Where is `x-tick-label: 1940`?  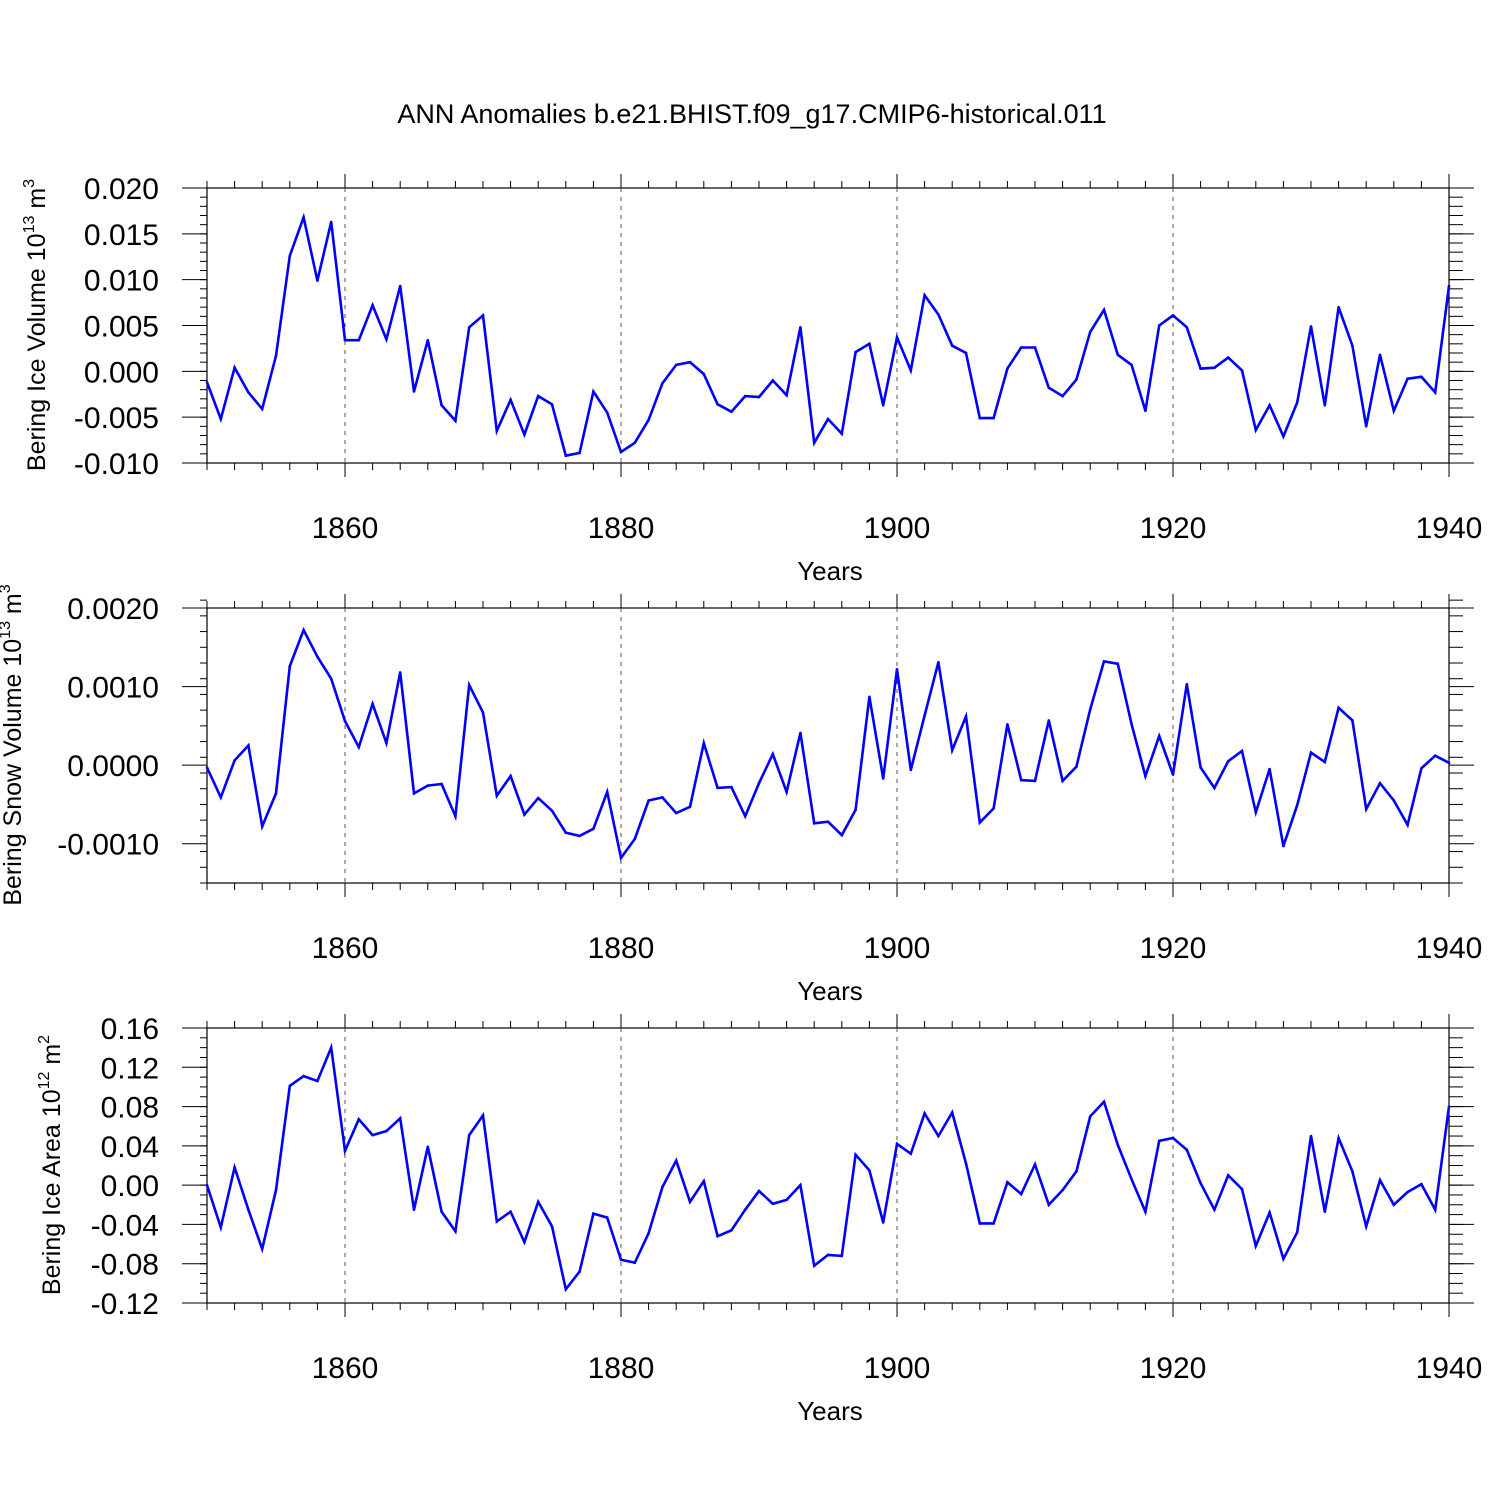 x-tick-label: 1940 is located at coordinates (1449, 948).